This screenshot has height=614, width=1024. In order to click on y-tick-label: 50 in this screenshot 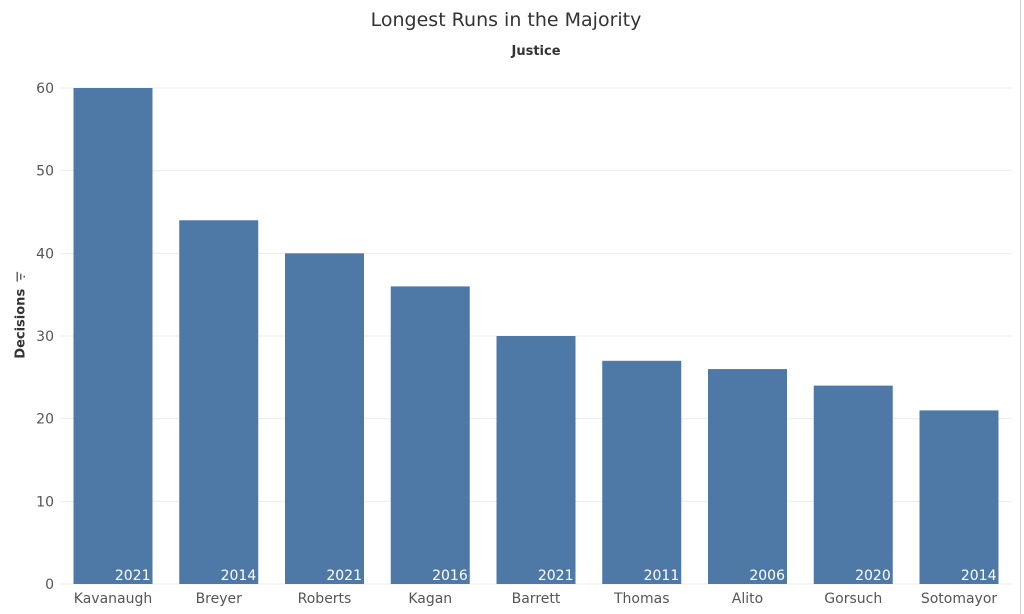, I will do `click(45, 172)`.